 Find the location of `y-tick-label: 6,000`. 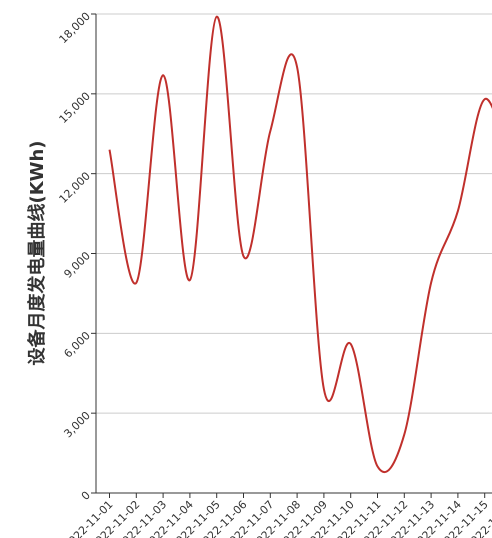

y-tick-label: 6,000 is located at coordinates (76, 344).